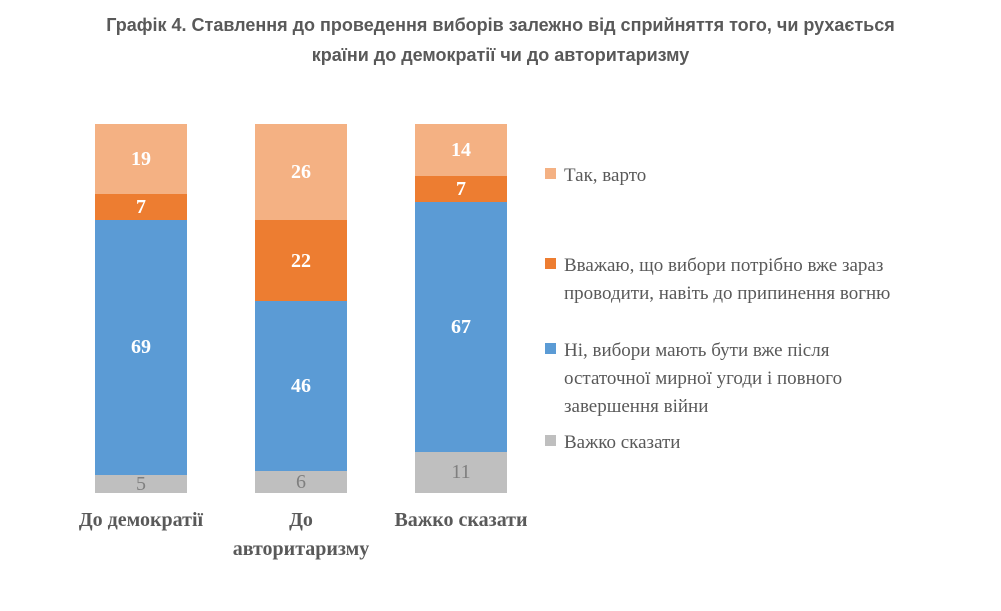  I want to click on value-label: 14, so click(461, 150).